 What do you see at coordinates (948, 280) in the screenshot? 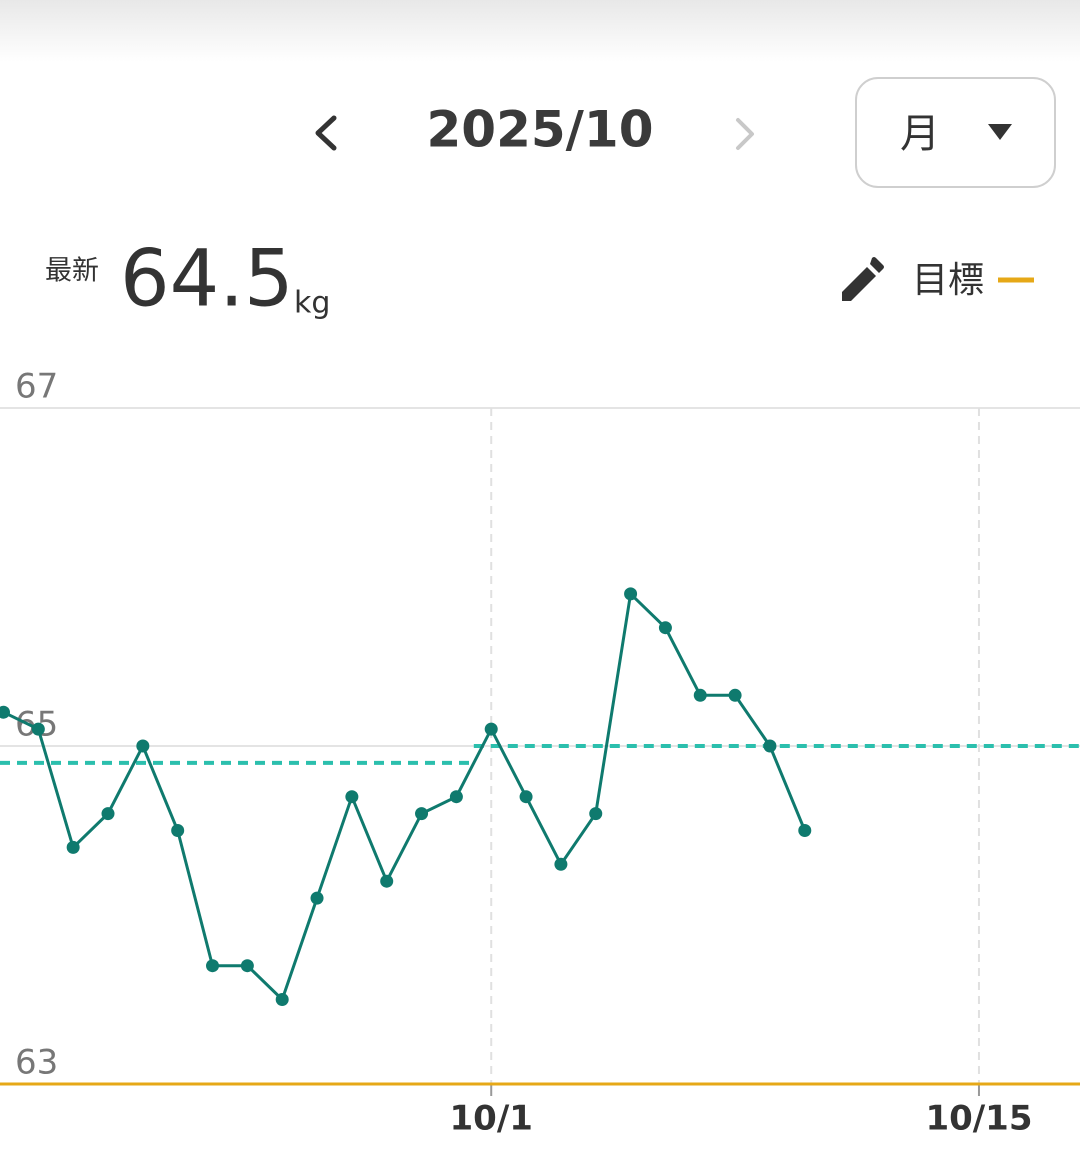
I see `goal-label: 目標` at bounding box center [948, 280].